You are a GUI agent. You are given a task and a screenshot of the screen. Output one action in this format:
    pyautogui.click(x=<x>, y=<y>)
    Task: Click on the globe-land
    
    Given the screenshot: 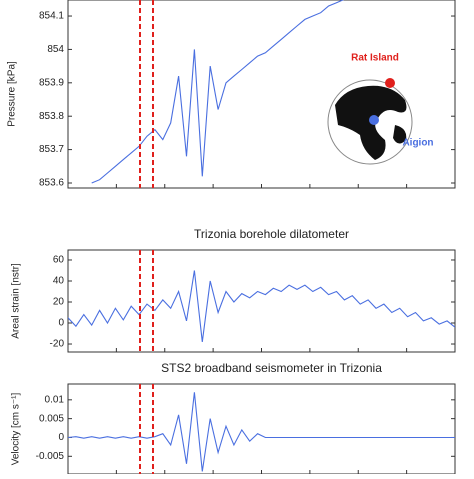 What is the action you would take?
    pyautogui.click(x=400, y=134)
    